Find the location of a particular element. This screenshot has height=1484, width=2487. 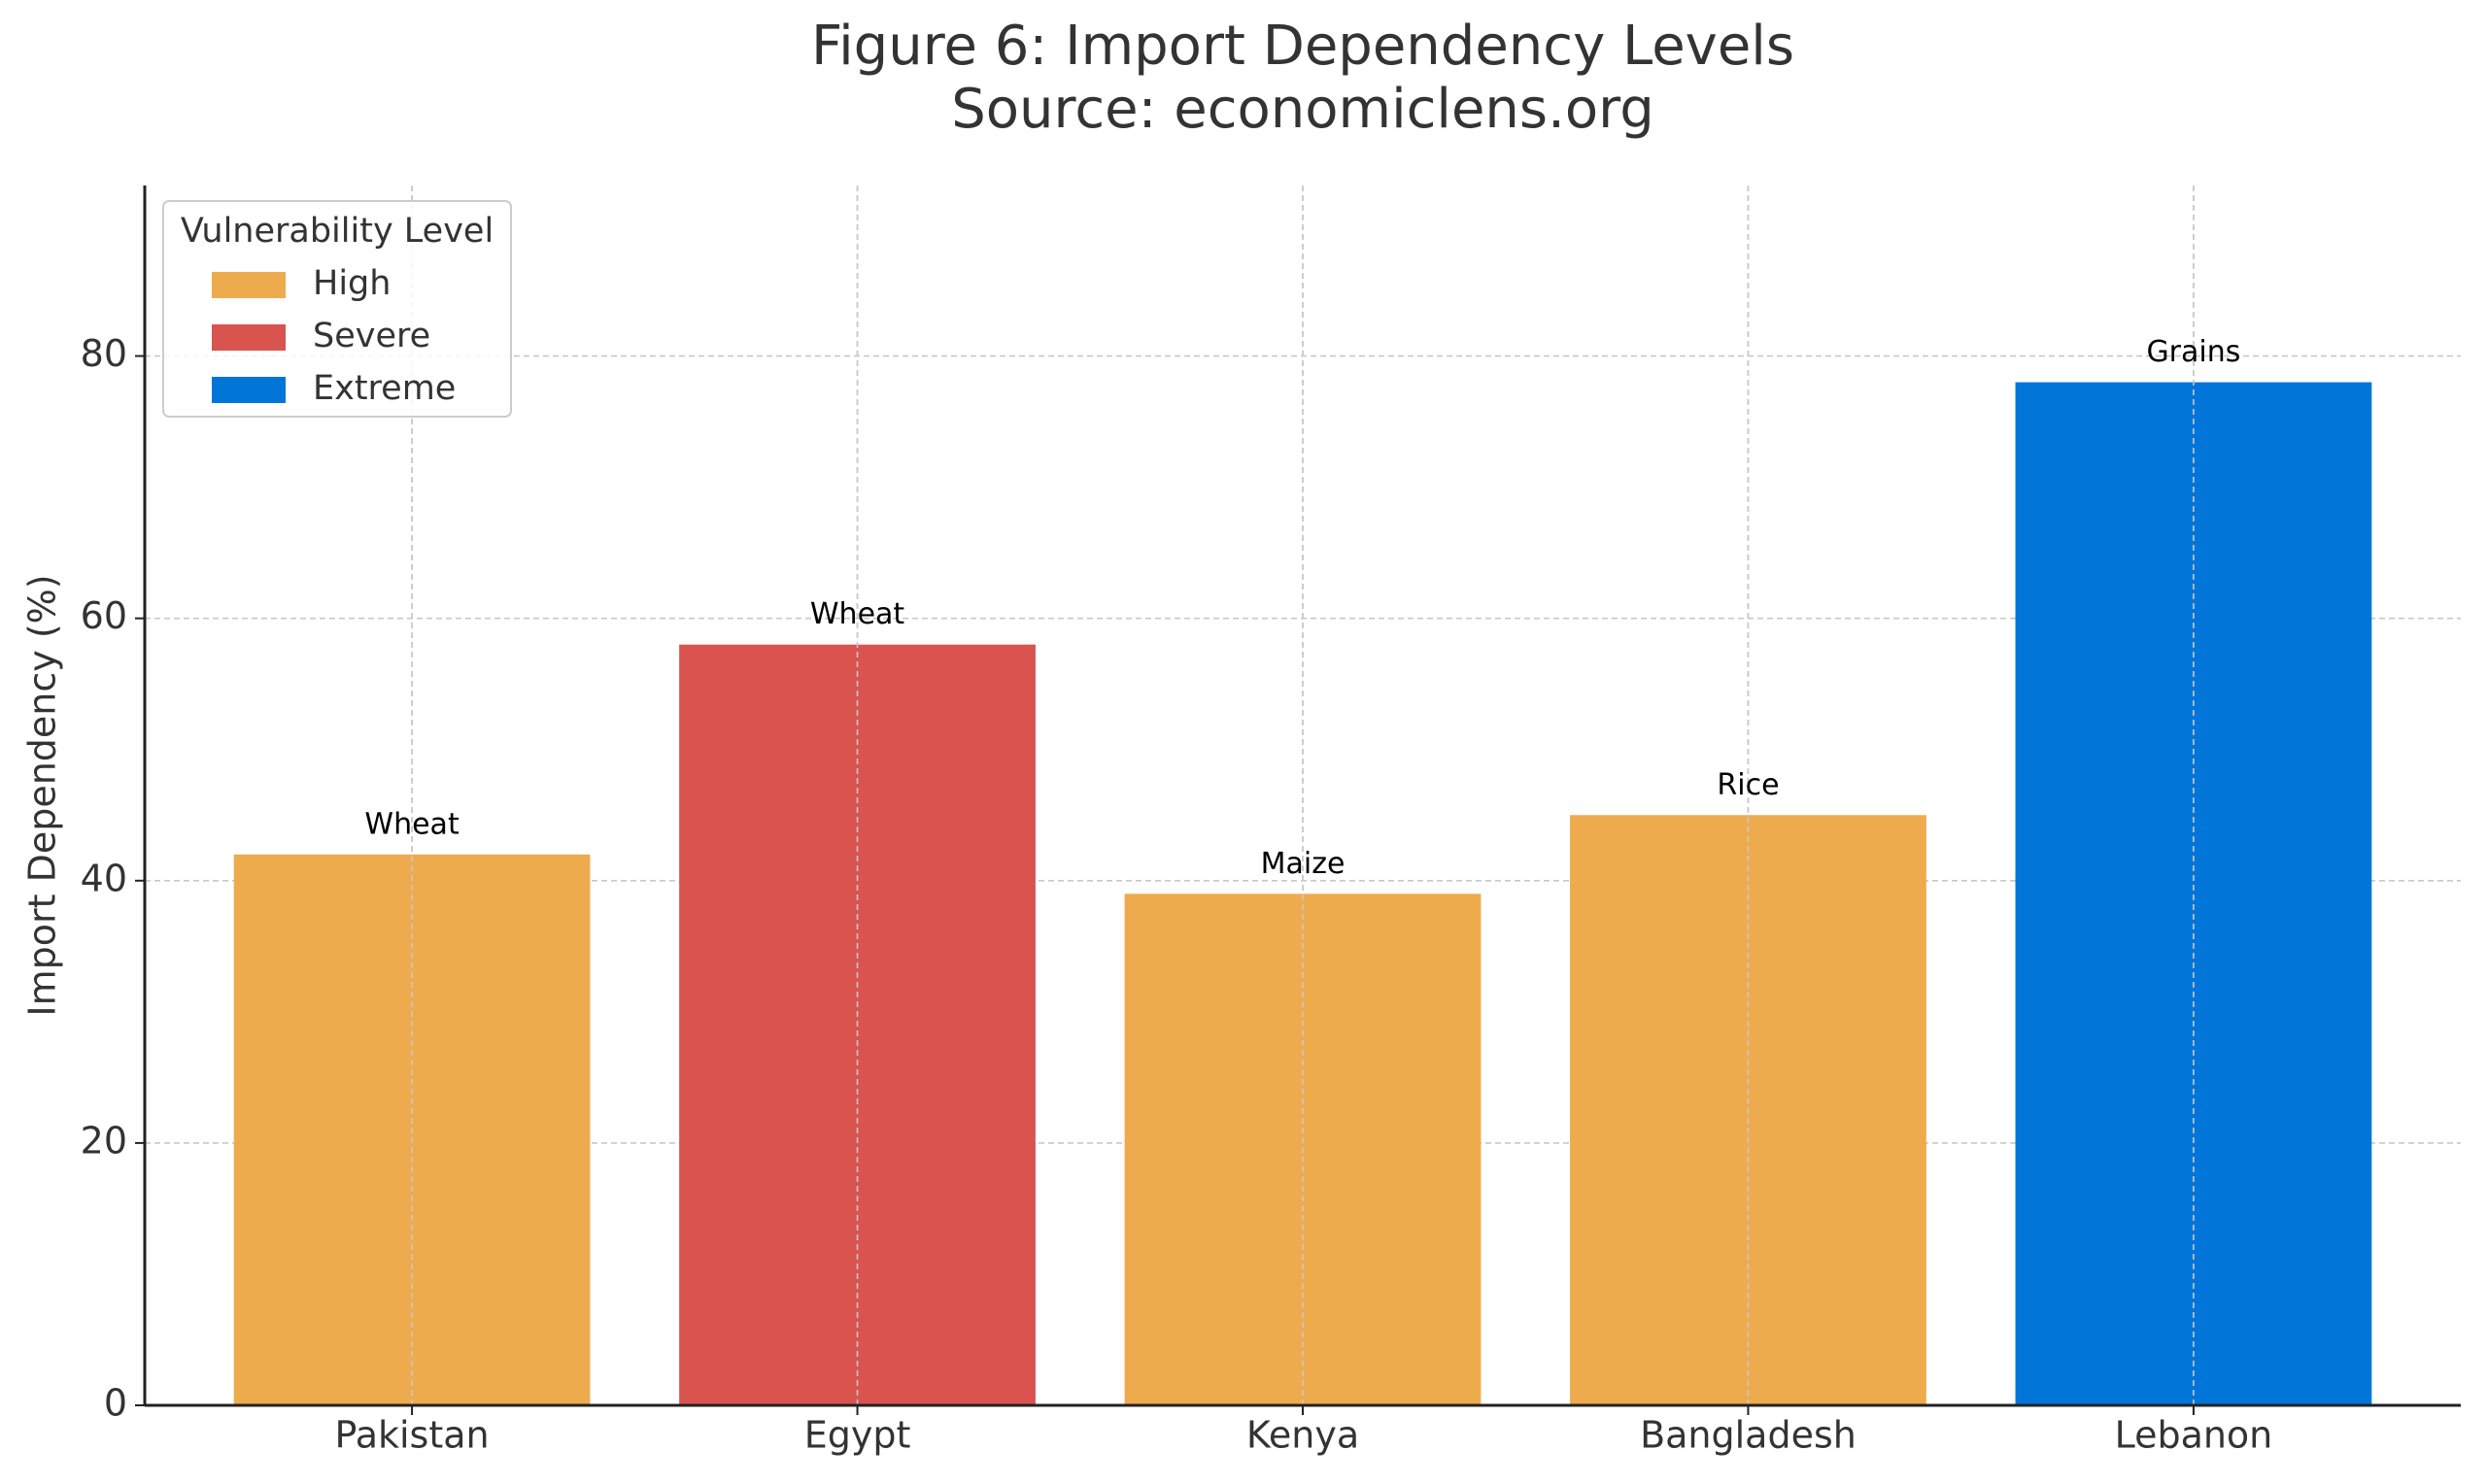

y-tick-label: 20 is located at coordinates (104, 1140).